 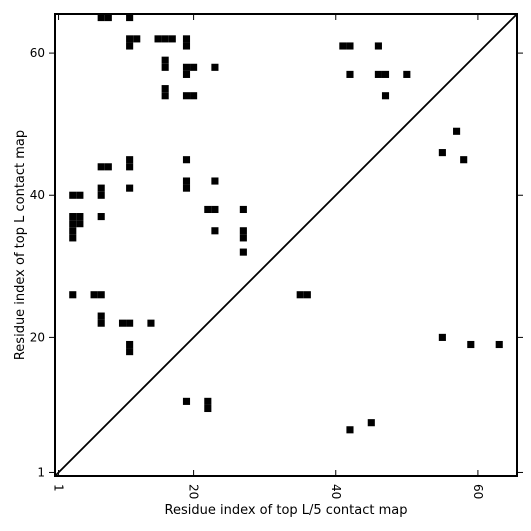 What do you see at coordinates (336, 491) in the screenshot?
I see `x-tick-label: 40` at bounding box center [336, 491].